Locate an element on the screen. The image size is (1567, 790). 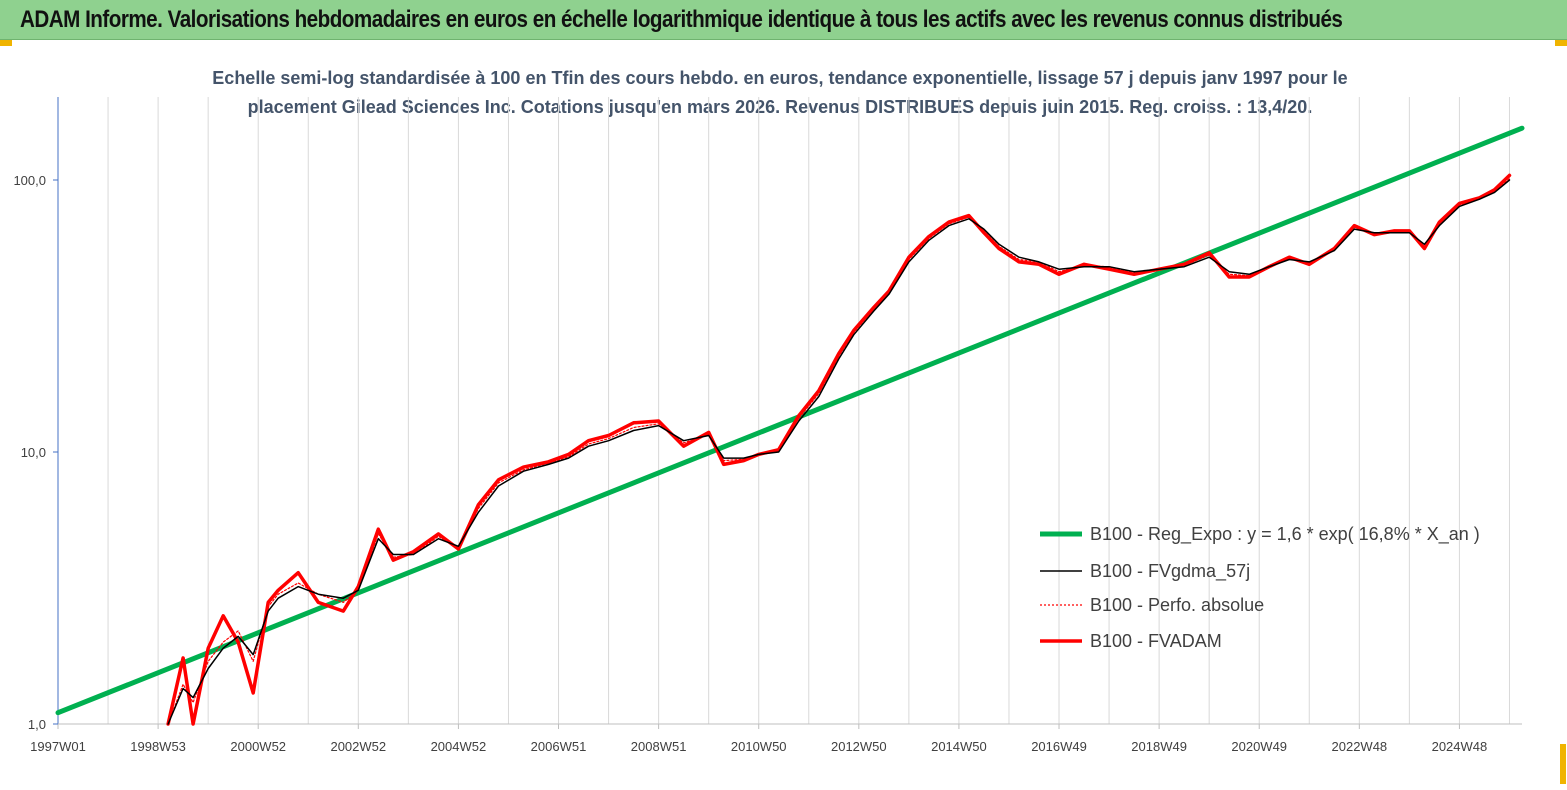
y-tick-label-2: 100,0 is located at coordinates (29, 180).